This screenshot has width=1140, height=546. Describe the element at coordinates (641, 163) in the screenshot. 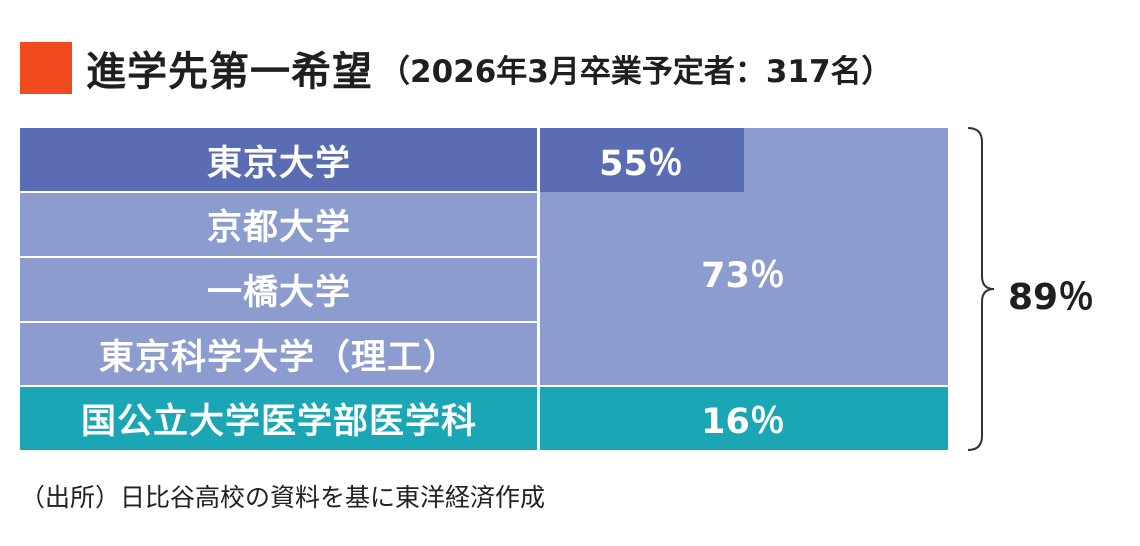

I see `value-label-55: 55％` at that location.